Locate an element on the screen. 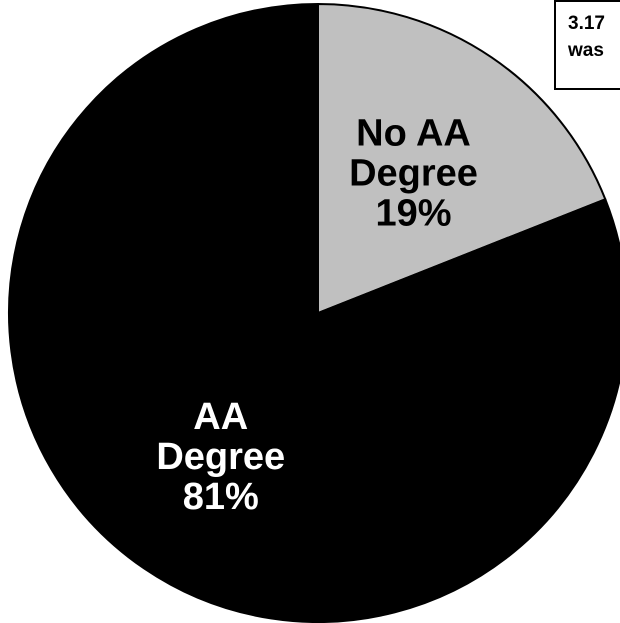  annotation-box: 3.17 was is located at coordinates (587, 45).